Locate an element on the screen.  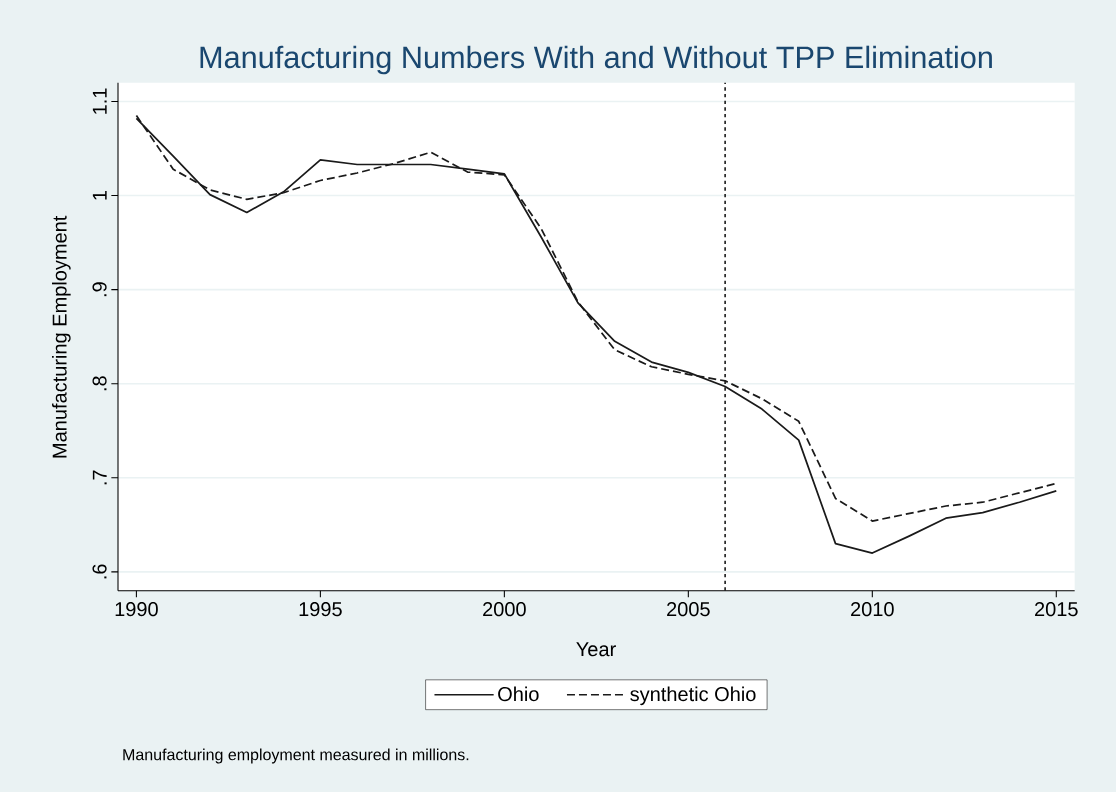
y-tick-label: .8 is located at coordinates (99, 383).